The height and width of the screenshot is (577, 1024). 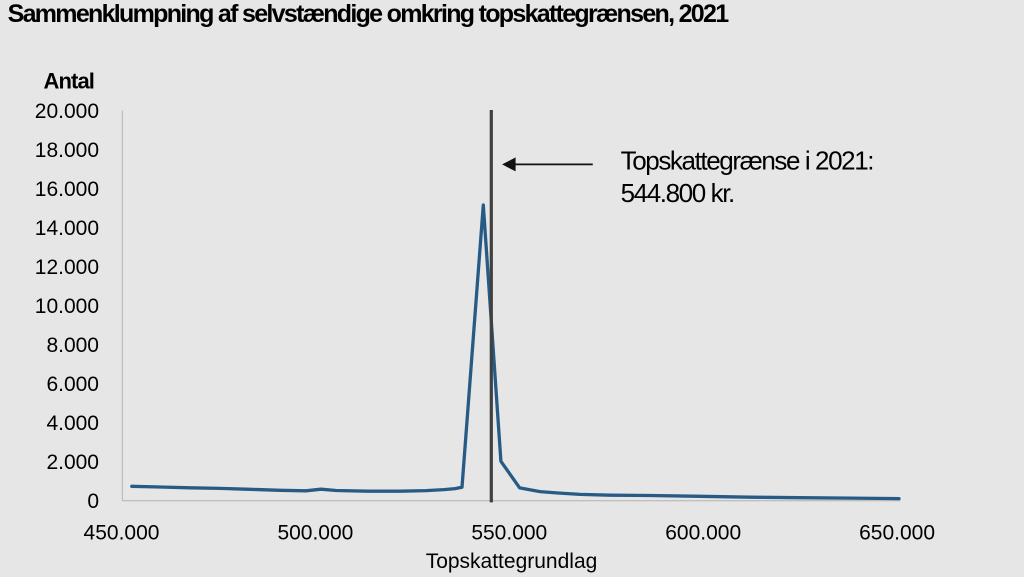 I want to click on svg-text: 4.000, so click(x=72, y=423).